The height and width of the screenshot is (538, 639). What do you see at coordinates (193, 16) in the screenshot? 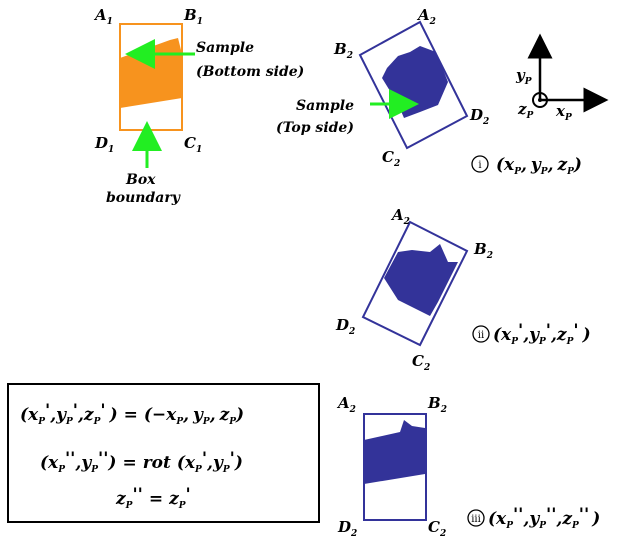
I see `corner-label-b1: B1` at bounding box center [193, 16].